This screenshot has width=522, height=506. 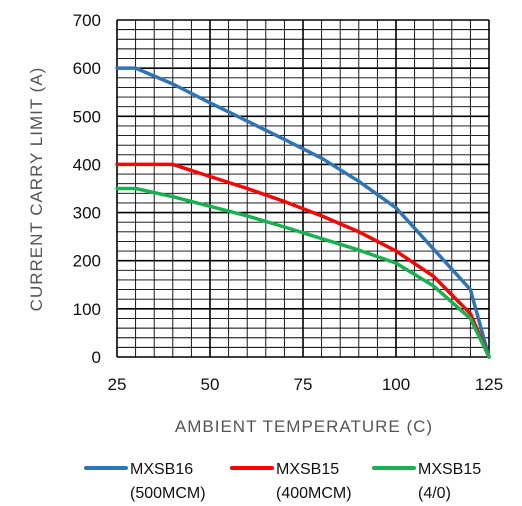 I want to click on x-tick-label: 25, so click(x=117, y=384).